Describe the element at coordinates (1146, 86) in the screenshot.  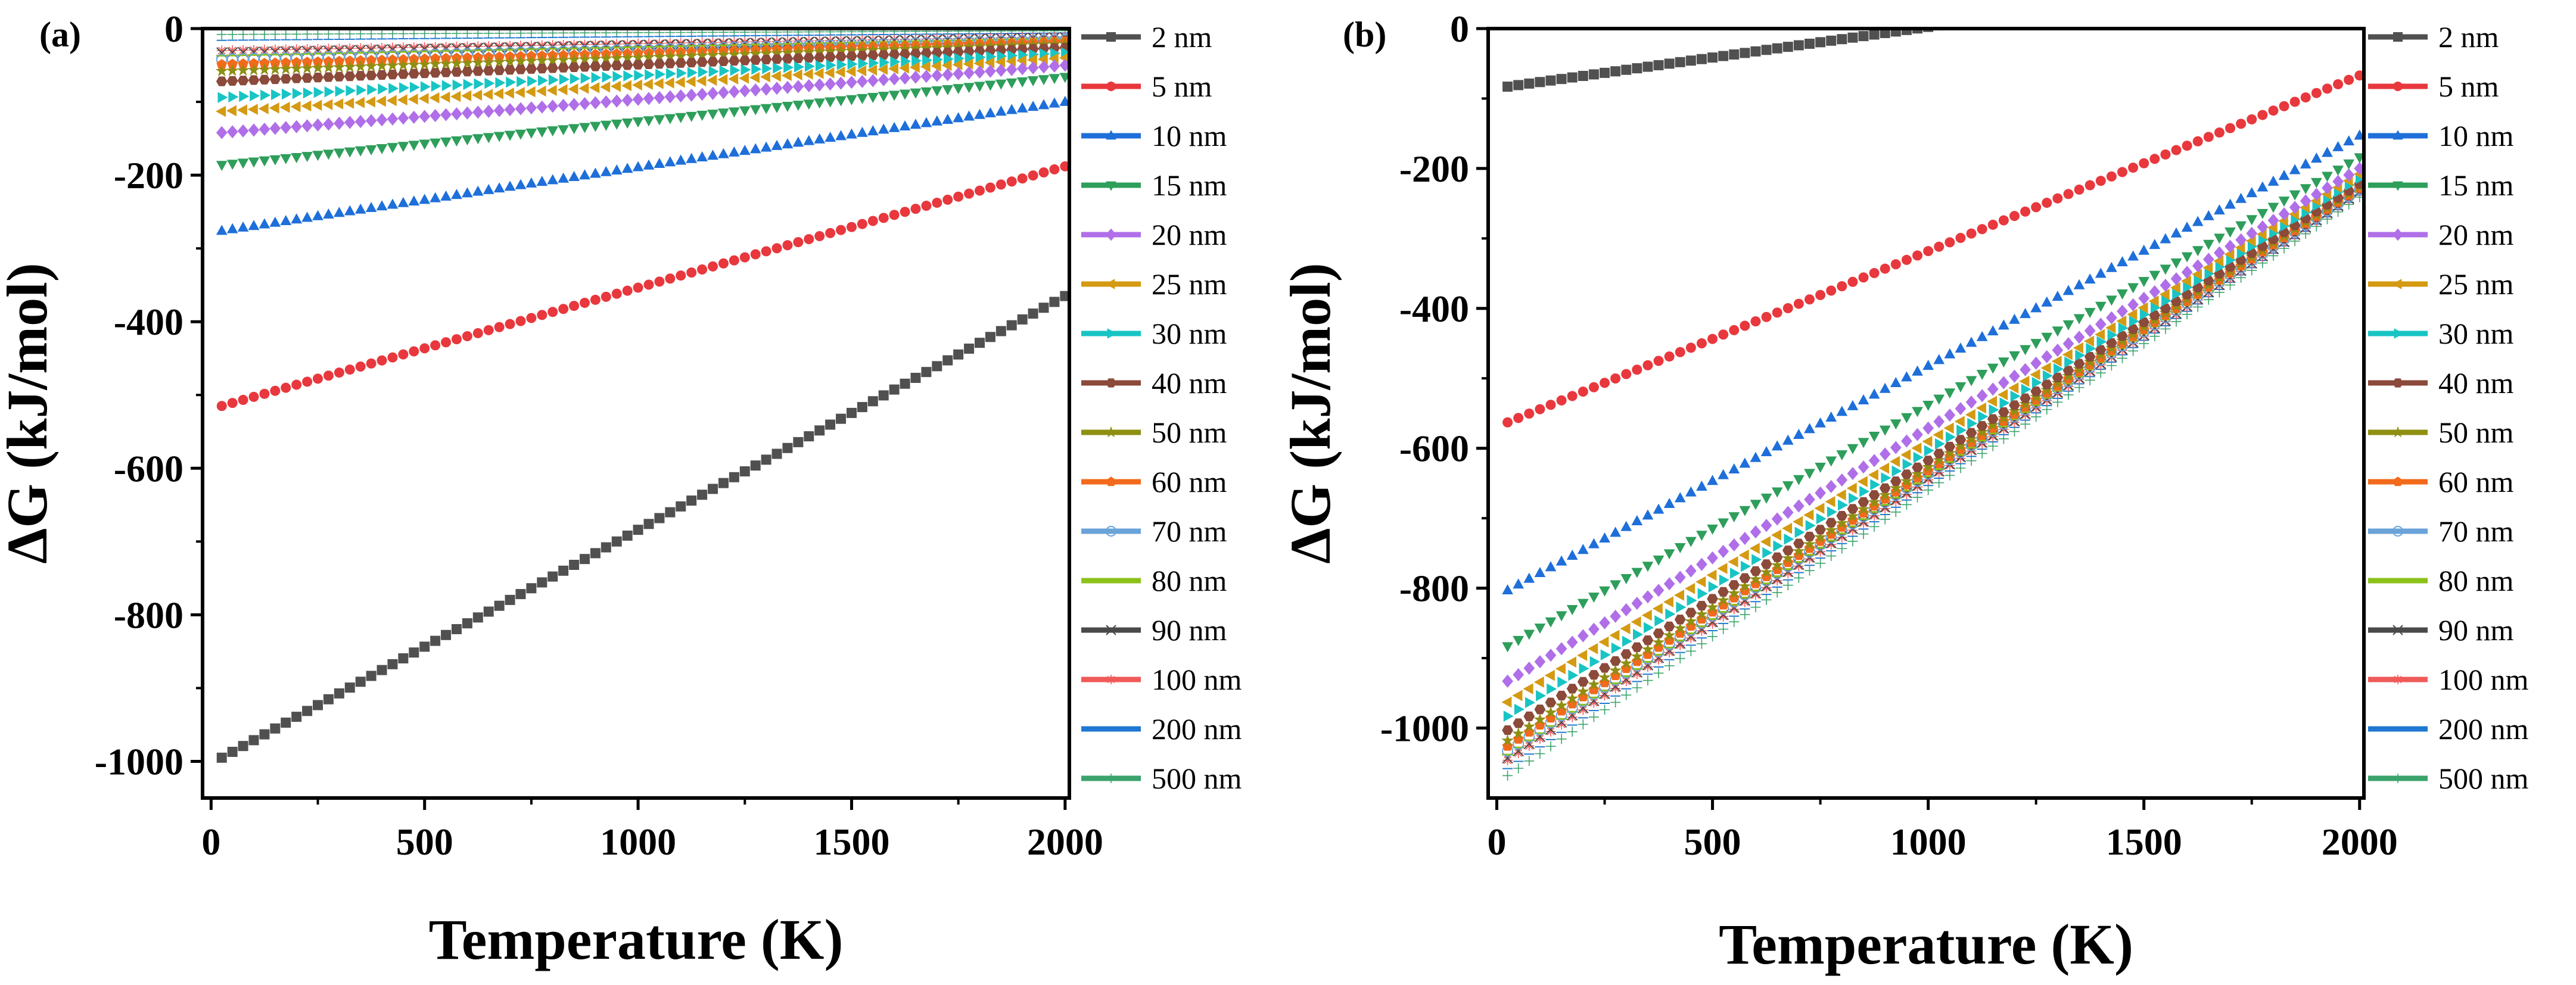
I see `legend-item: 5 nm` at that location.